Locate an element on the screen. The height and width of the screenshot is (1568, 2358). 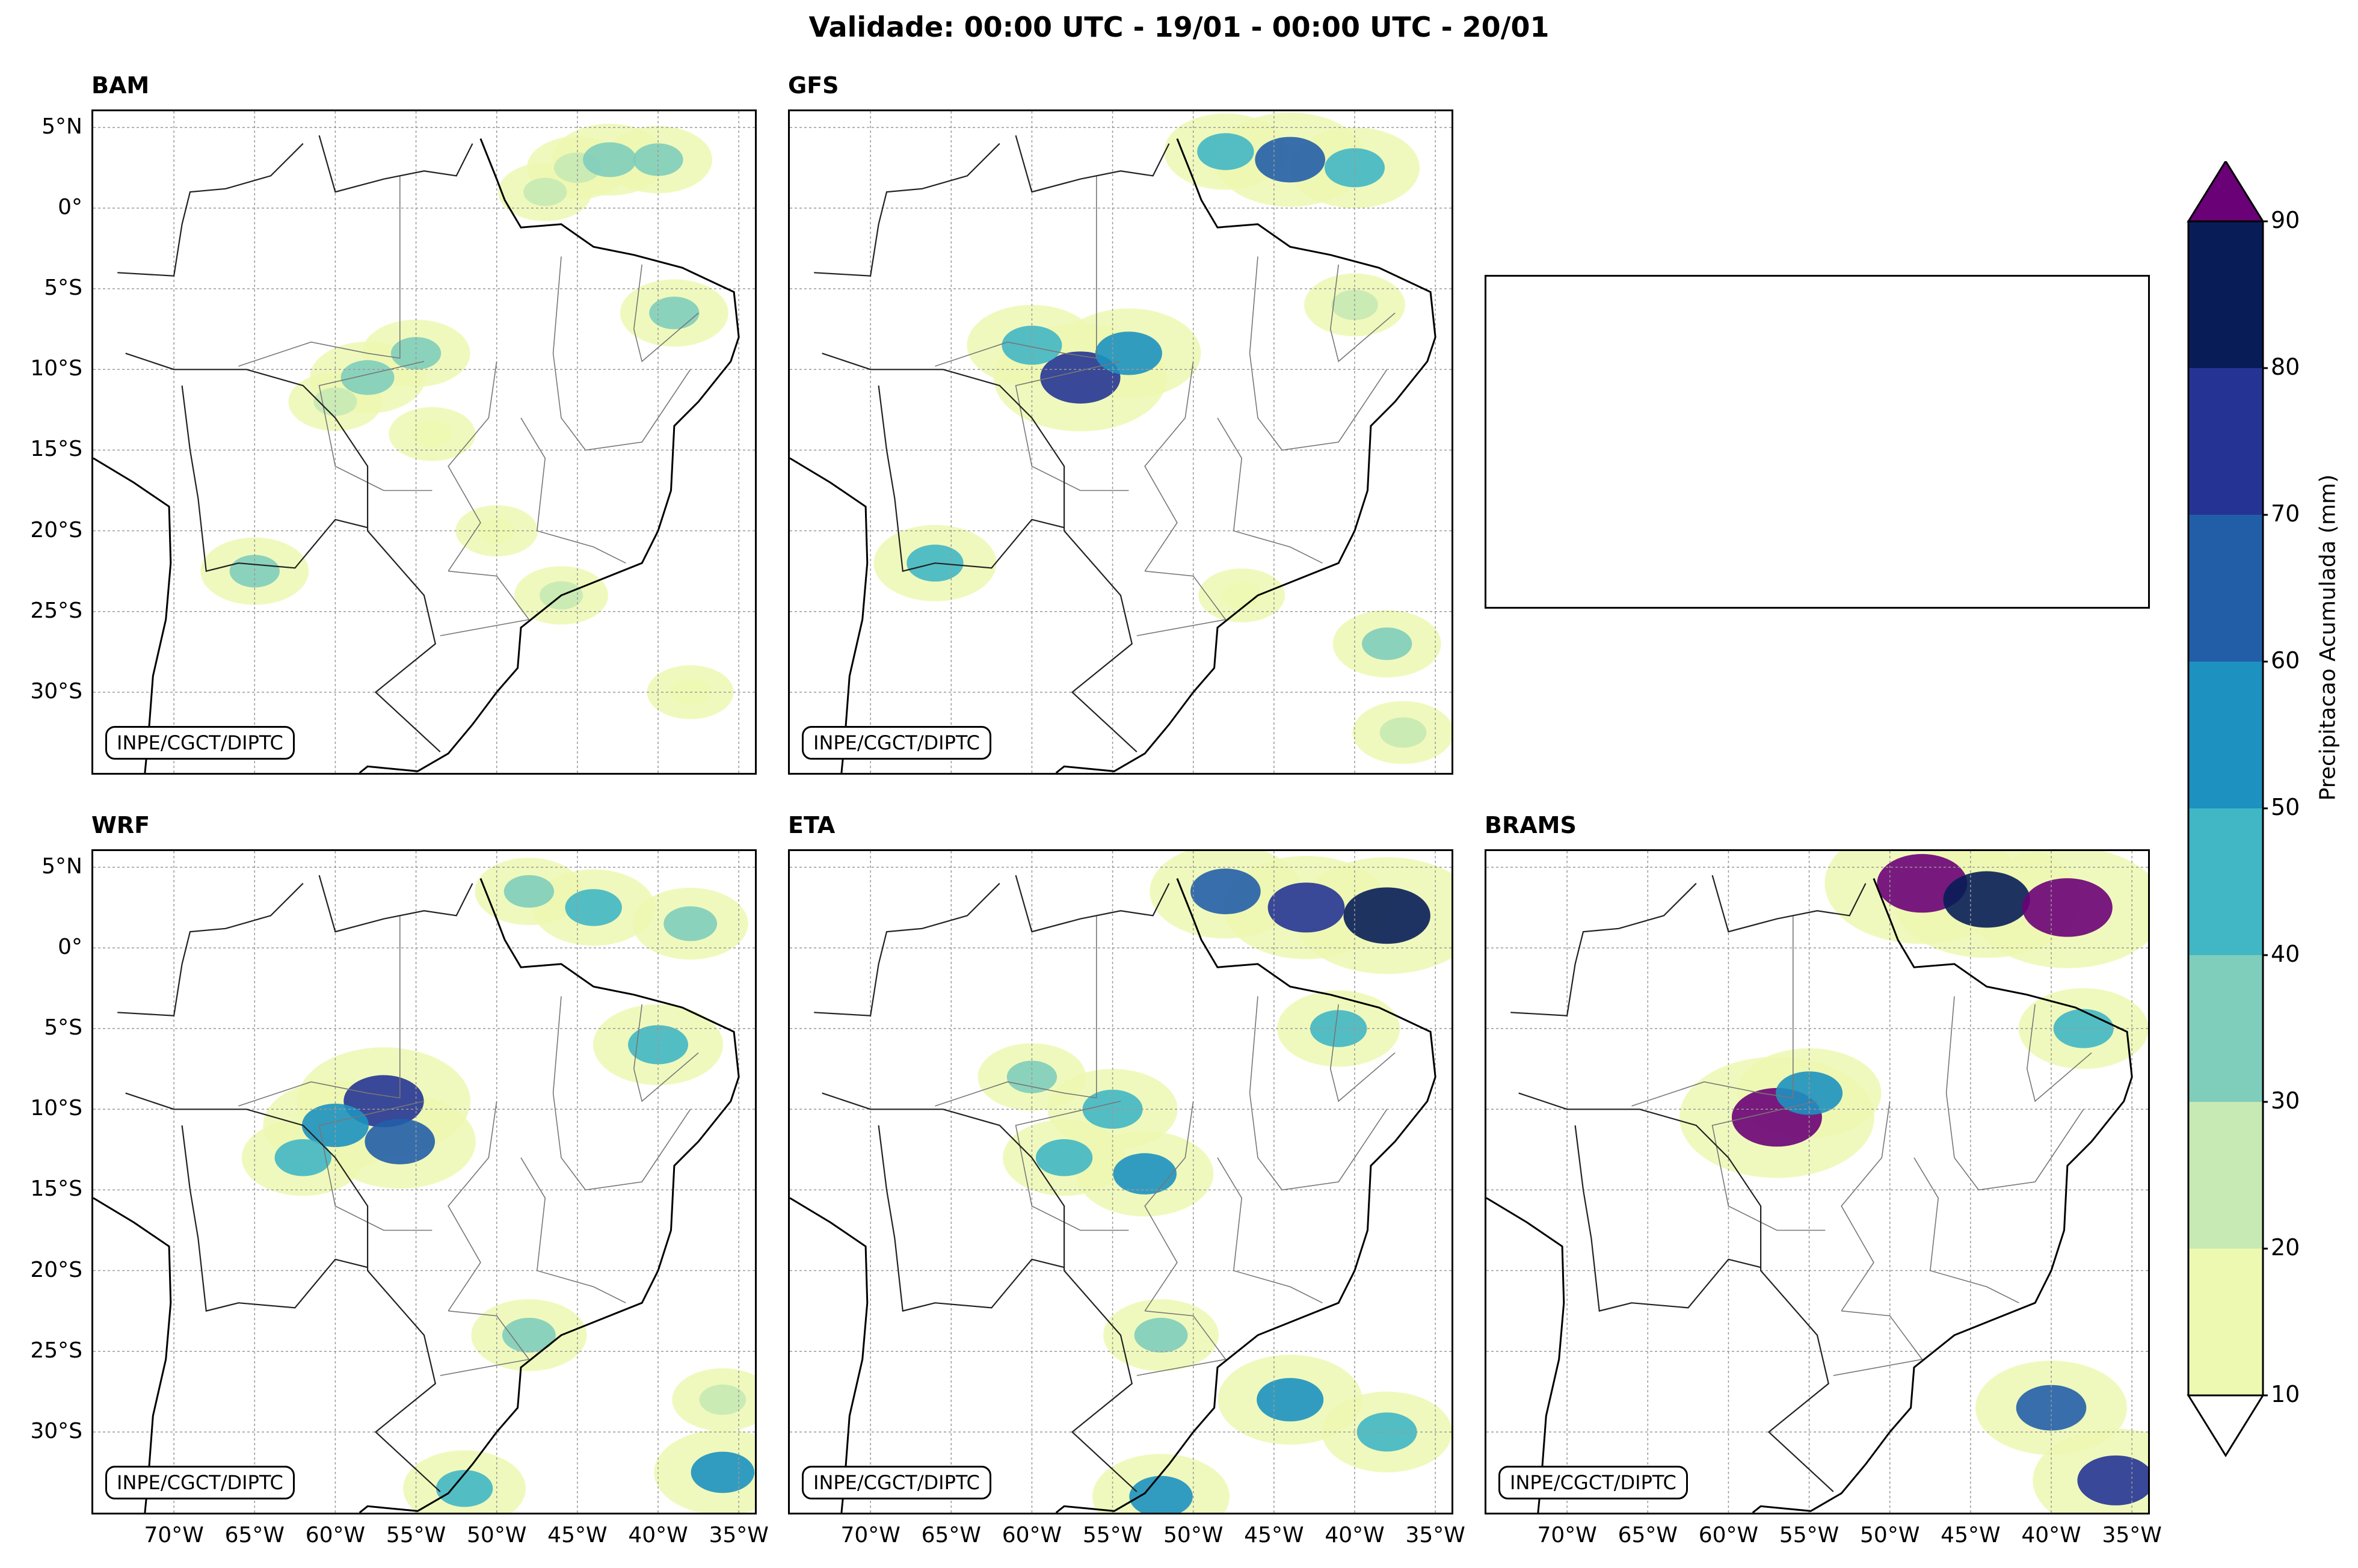
colorbar-tick-label: 10 is located at coordinates (2285, 1394).